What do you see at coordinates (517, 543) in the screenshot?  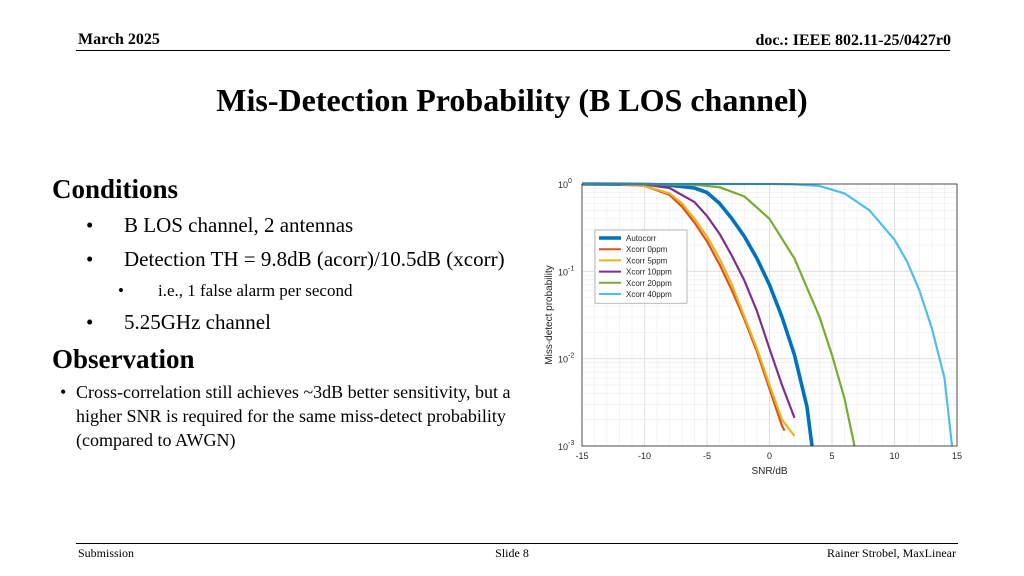 I see `footer-rule` at bounding box center [517, 543].